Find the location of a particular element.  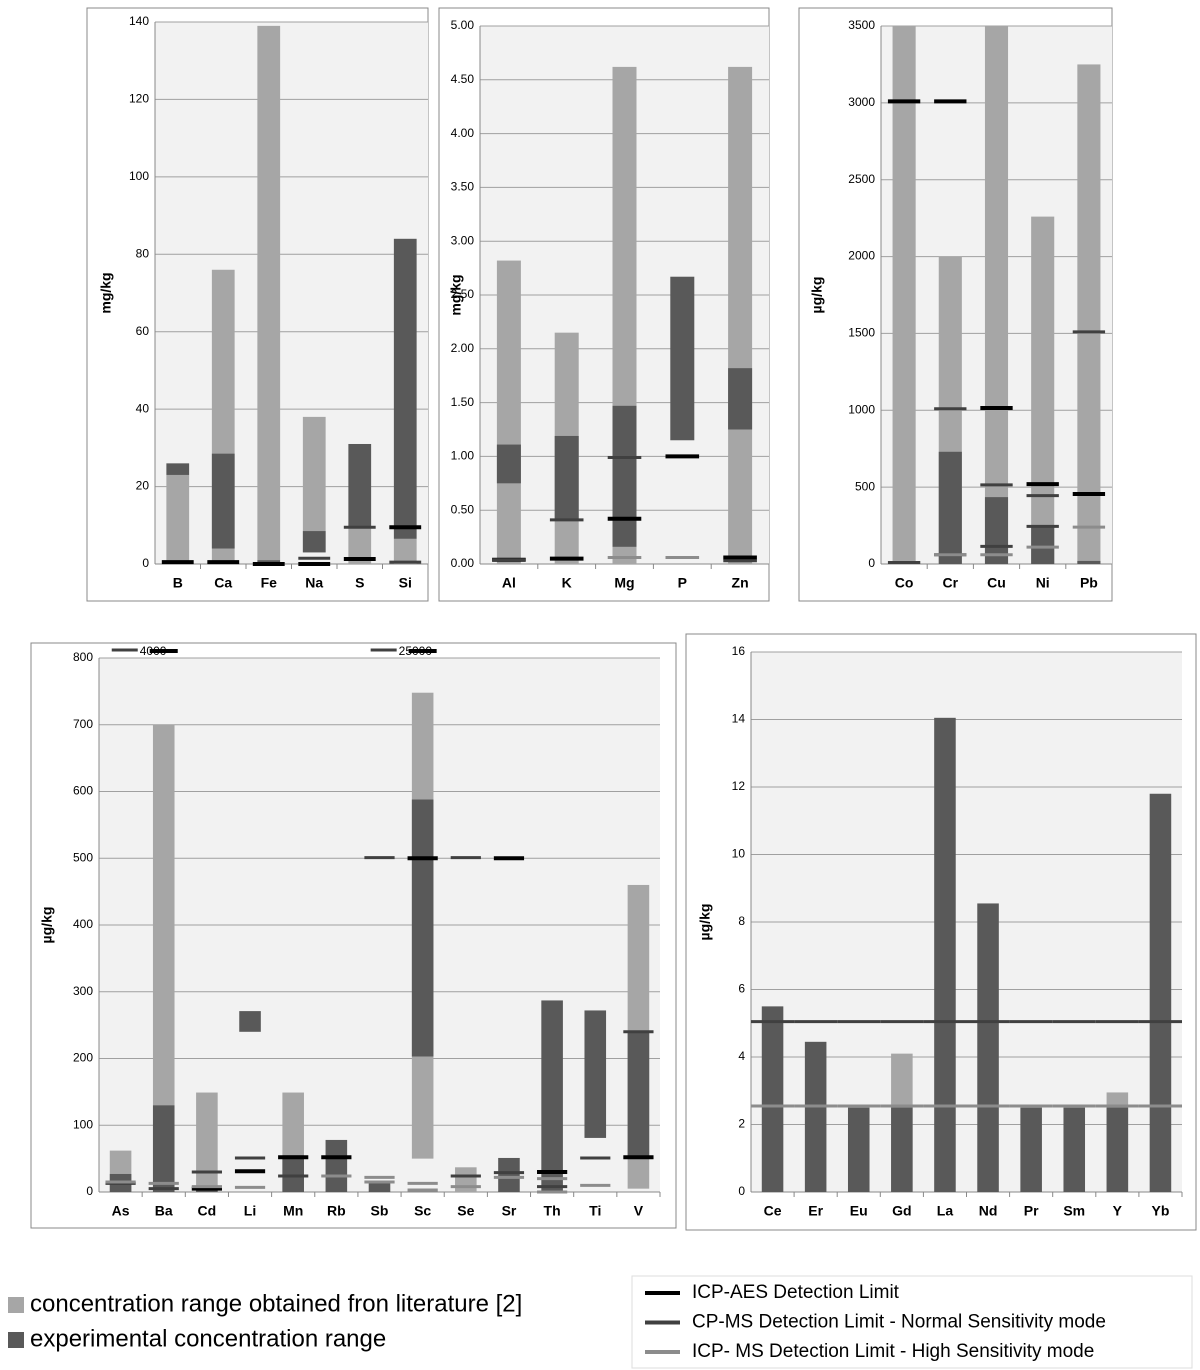

y-axis-label: µg/kg is located at coordinates (705, 922).